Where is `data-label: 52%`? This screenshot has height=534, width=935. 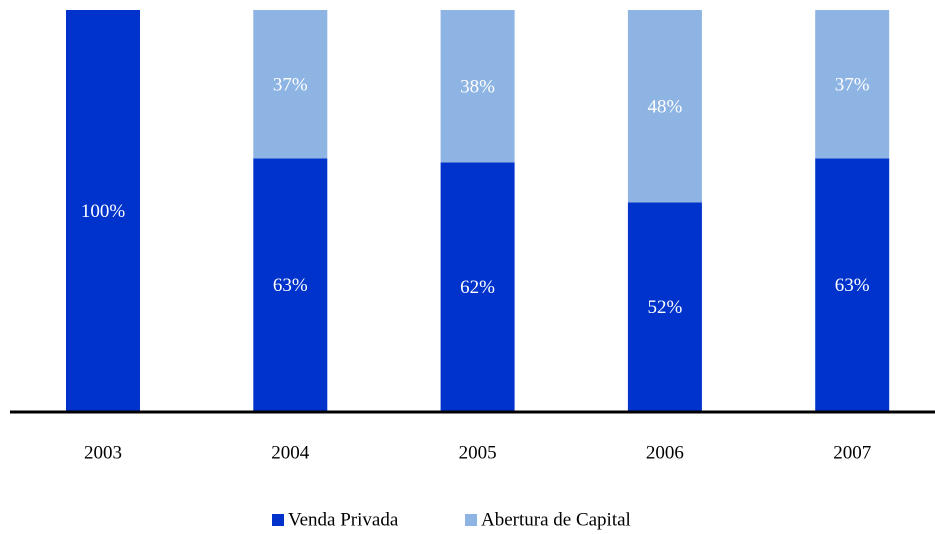 data-label: 52% is located at coordinates (664, 307).